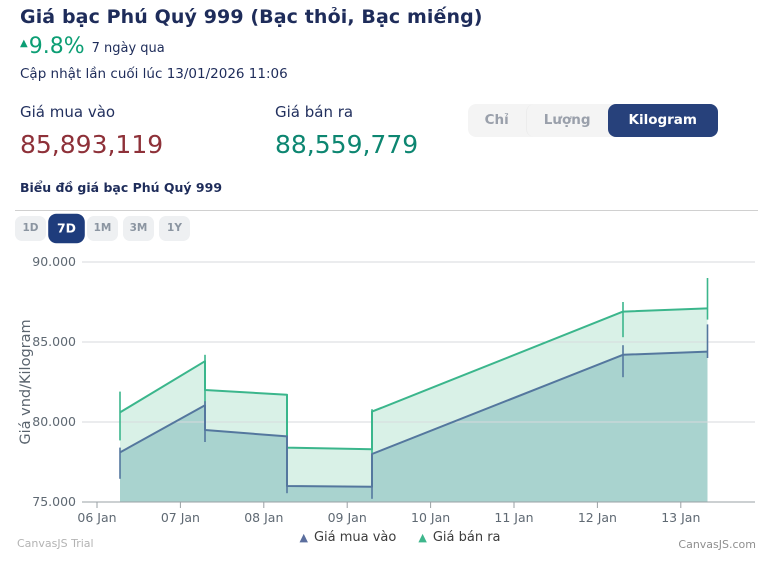  I want to click on unit-option-2: Kilogram, so click(662, 120).